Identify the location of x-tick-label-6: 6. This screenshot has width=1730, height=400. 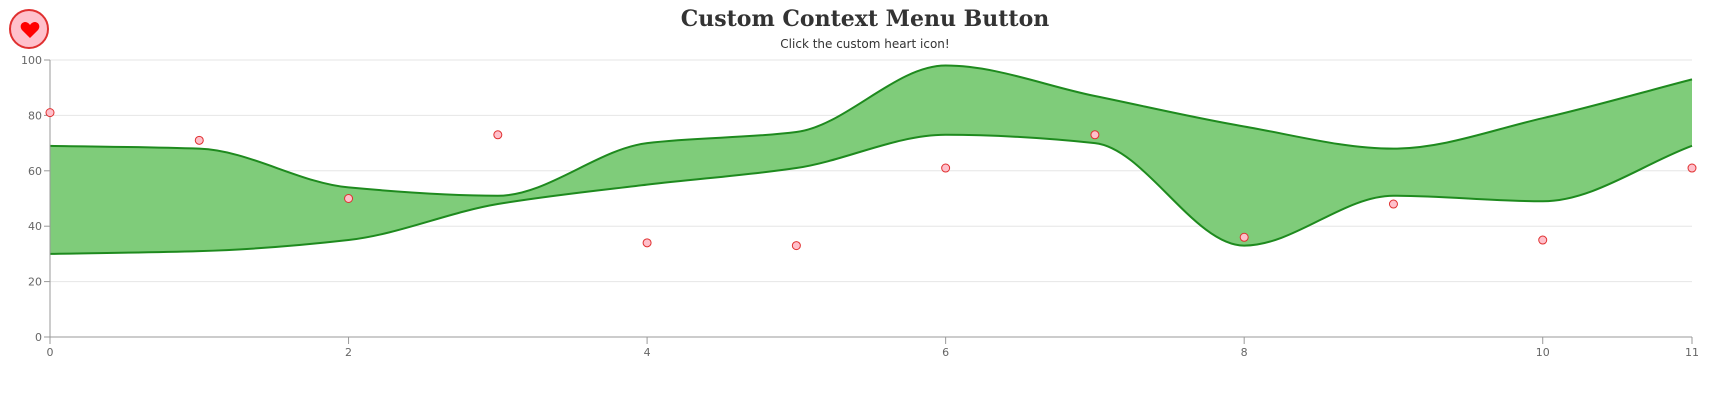
(945, 352).